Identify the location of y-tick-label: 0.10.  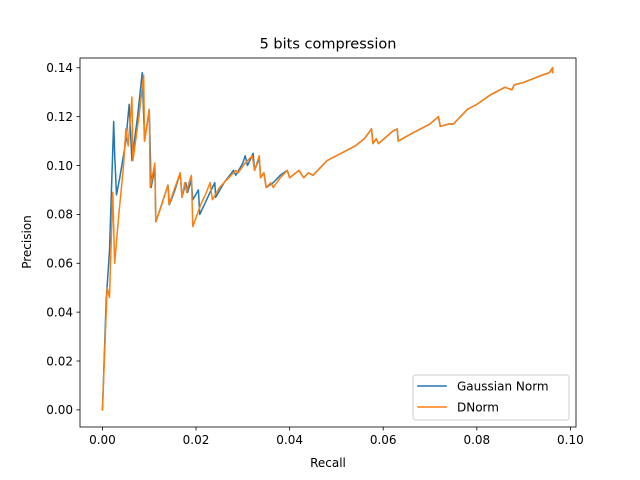
(59, 166).